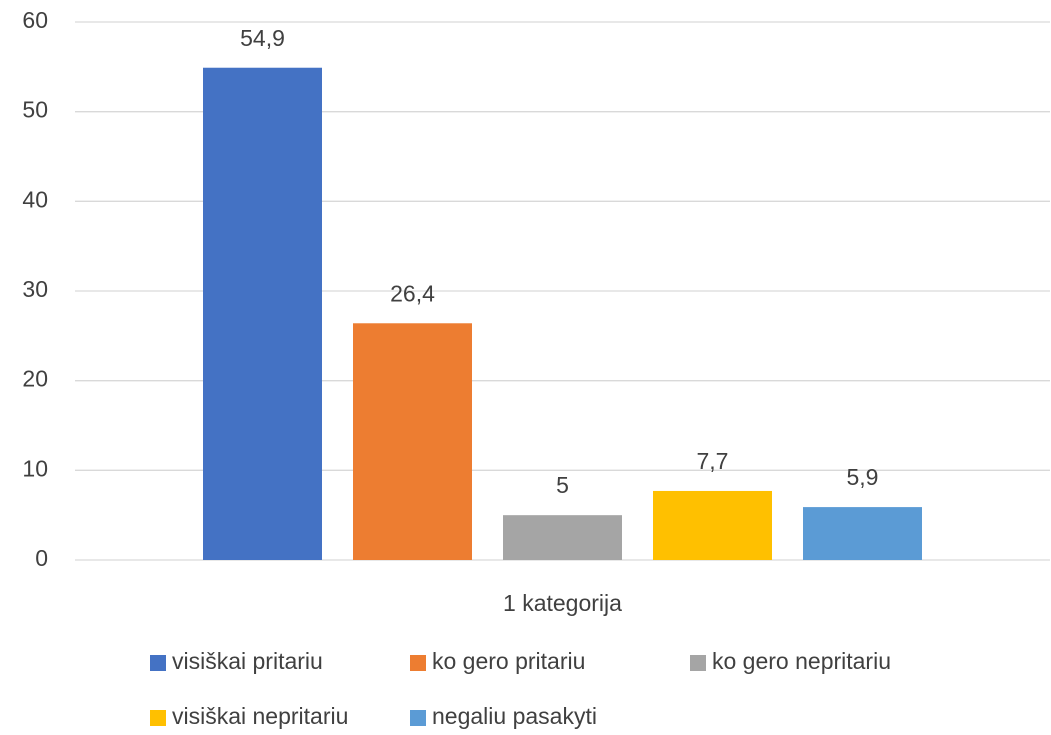 This screenshot has height=735, width=1051. Describe the element at coordinates (514, 716) in the screenshot. I see `legend-label: negaliu pasakyti` at that location.